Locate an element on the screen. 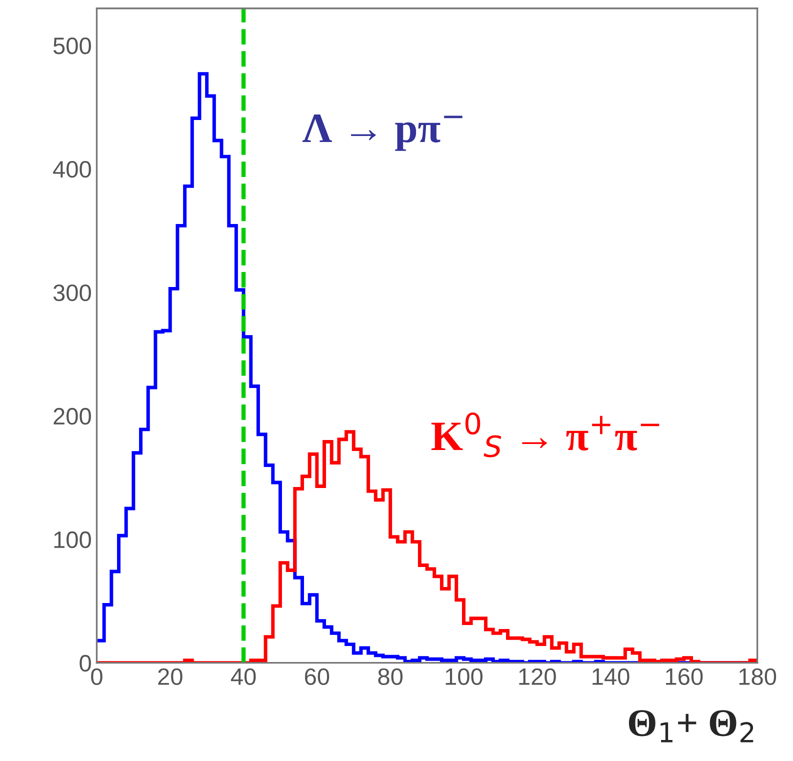 This screenshot has width=793, height=761. x-tick-label: 180 is located at coordinates (757, 677).